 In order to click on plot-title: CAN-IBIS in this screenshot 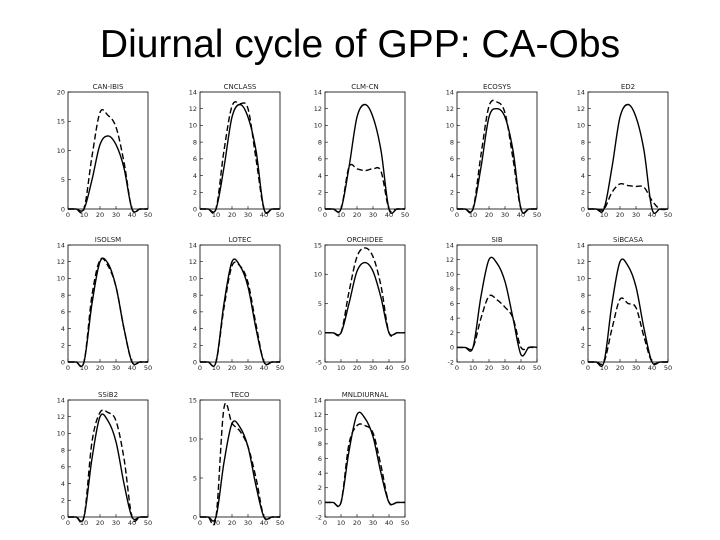, I will do `click(108, 87)`.